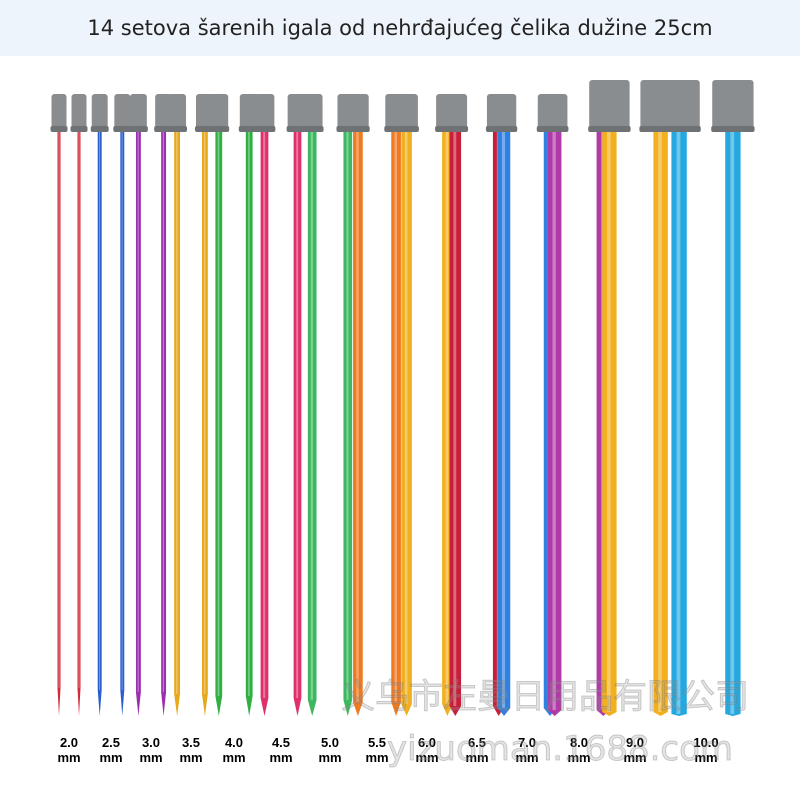  I want to click on size-label: 6.0, so click(427, 742).